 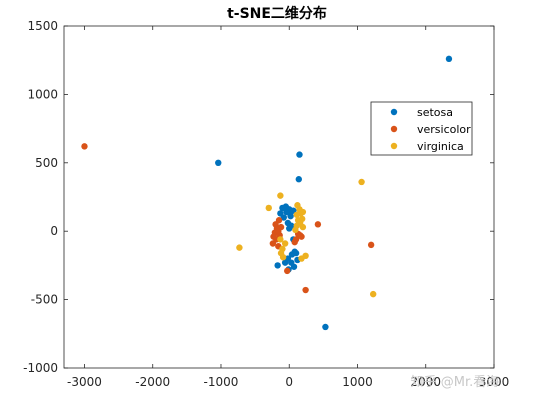 What do you see at coordinates (84, 382) in the screenshot?
I see `x-tick-label: -3000` at bounding box center [84, 382].